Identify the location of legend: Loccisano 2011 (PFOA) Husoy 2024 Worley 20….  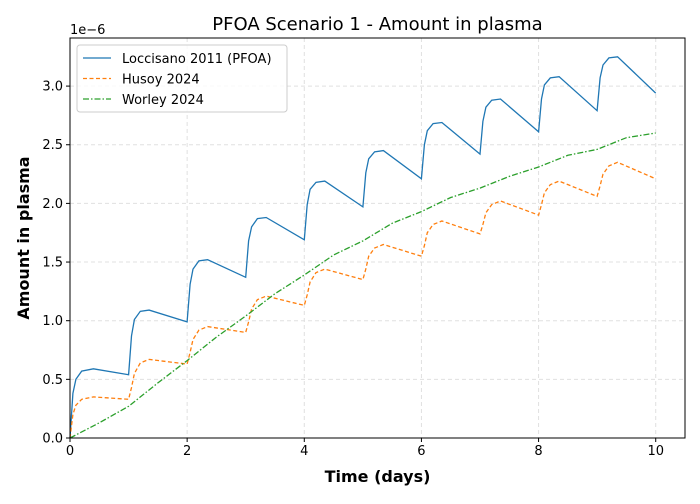
(182, 78).